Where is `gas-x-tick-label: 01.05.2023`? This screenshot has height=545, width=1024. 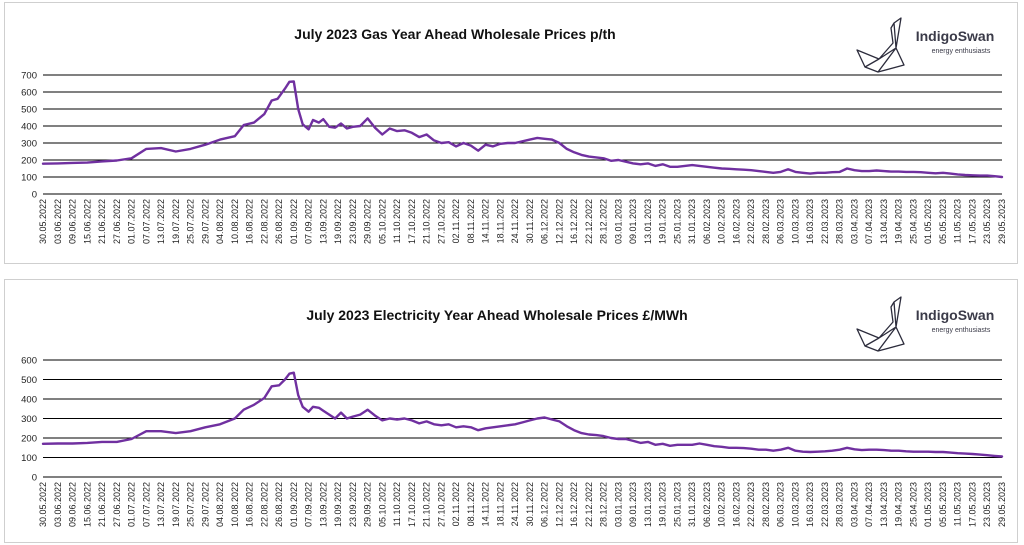 gas-x-tick-label: 01.05.2023 is located at coordinates (928, 221).